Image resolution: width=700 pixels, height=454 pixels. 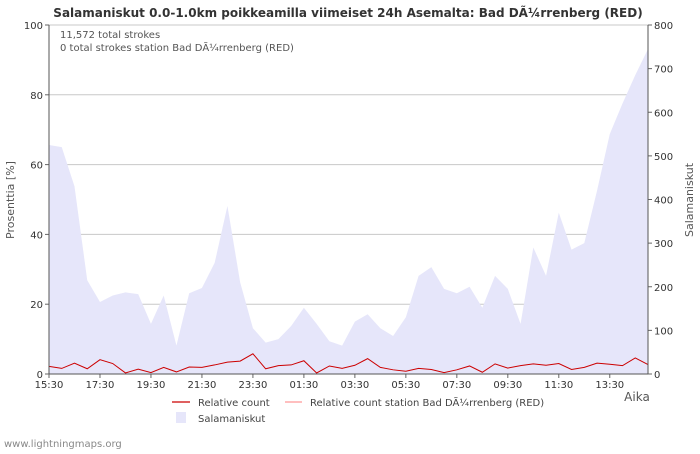 I want to click on y-left-label: Prosenttia [%], so click(x=10, y=200).